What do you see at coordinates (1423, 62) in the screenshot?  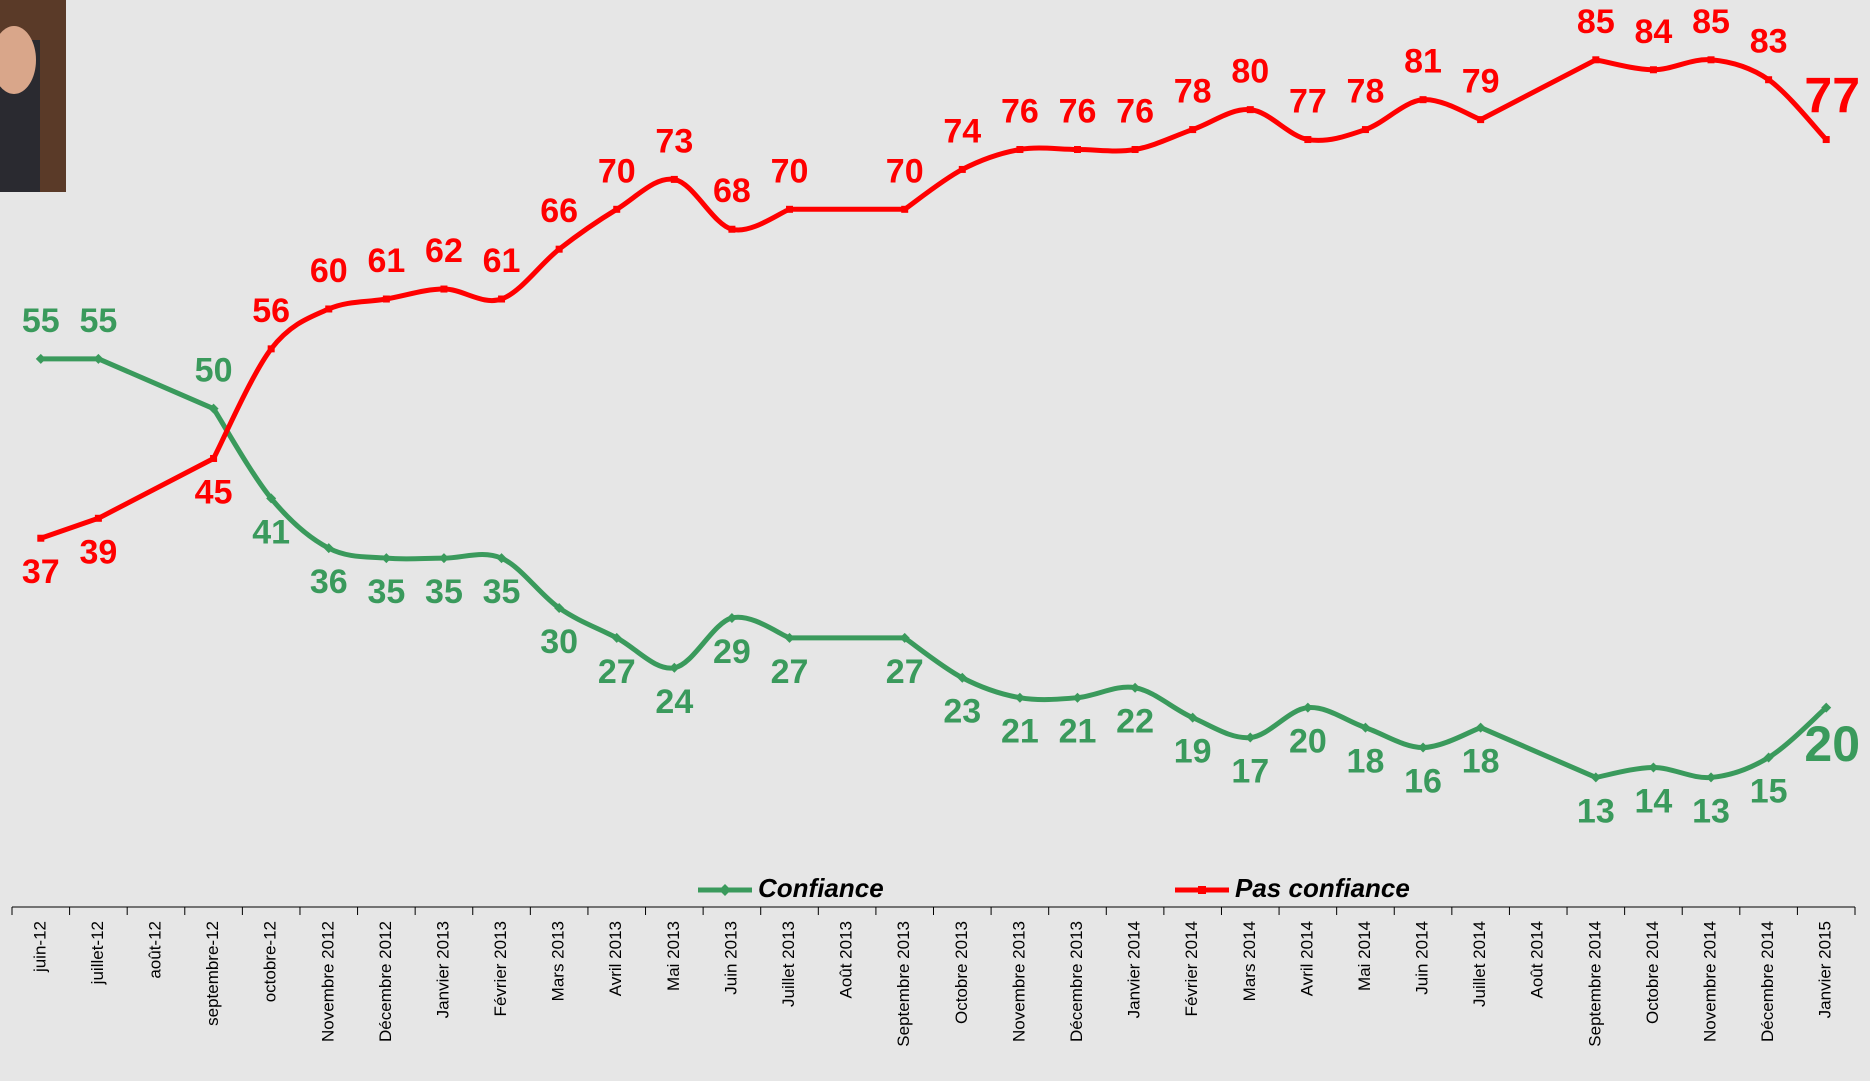 I see `data-label: 81` at bounding box center [1423, 62].